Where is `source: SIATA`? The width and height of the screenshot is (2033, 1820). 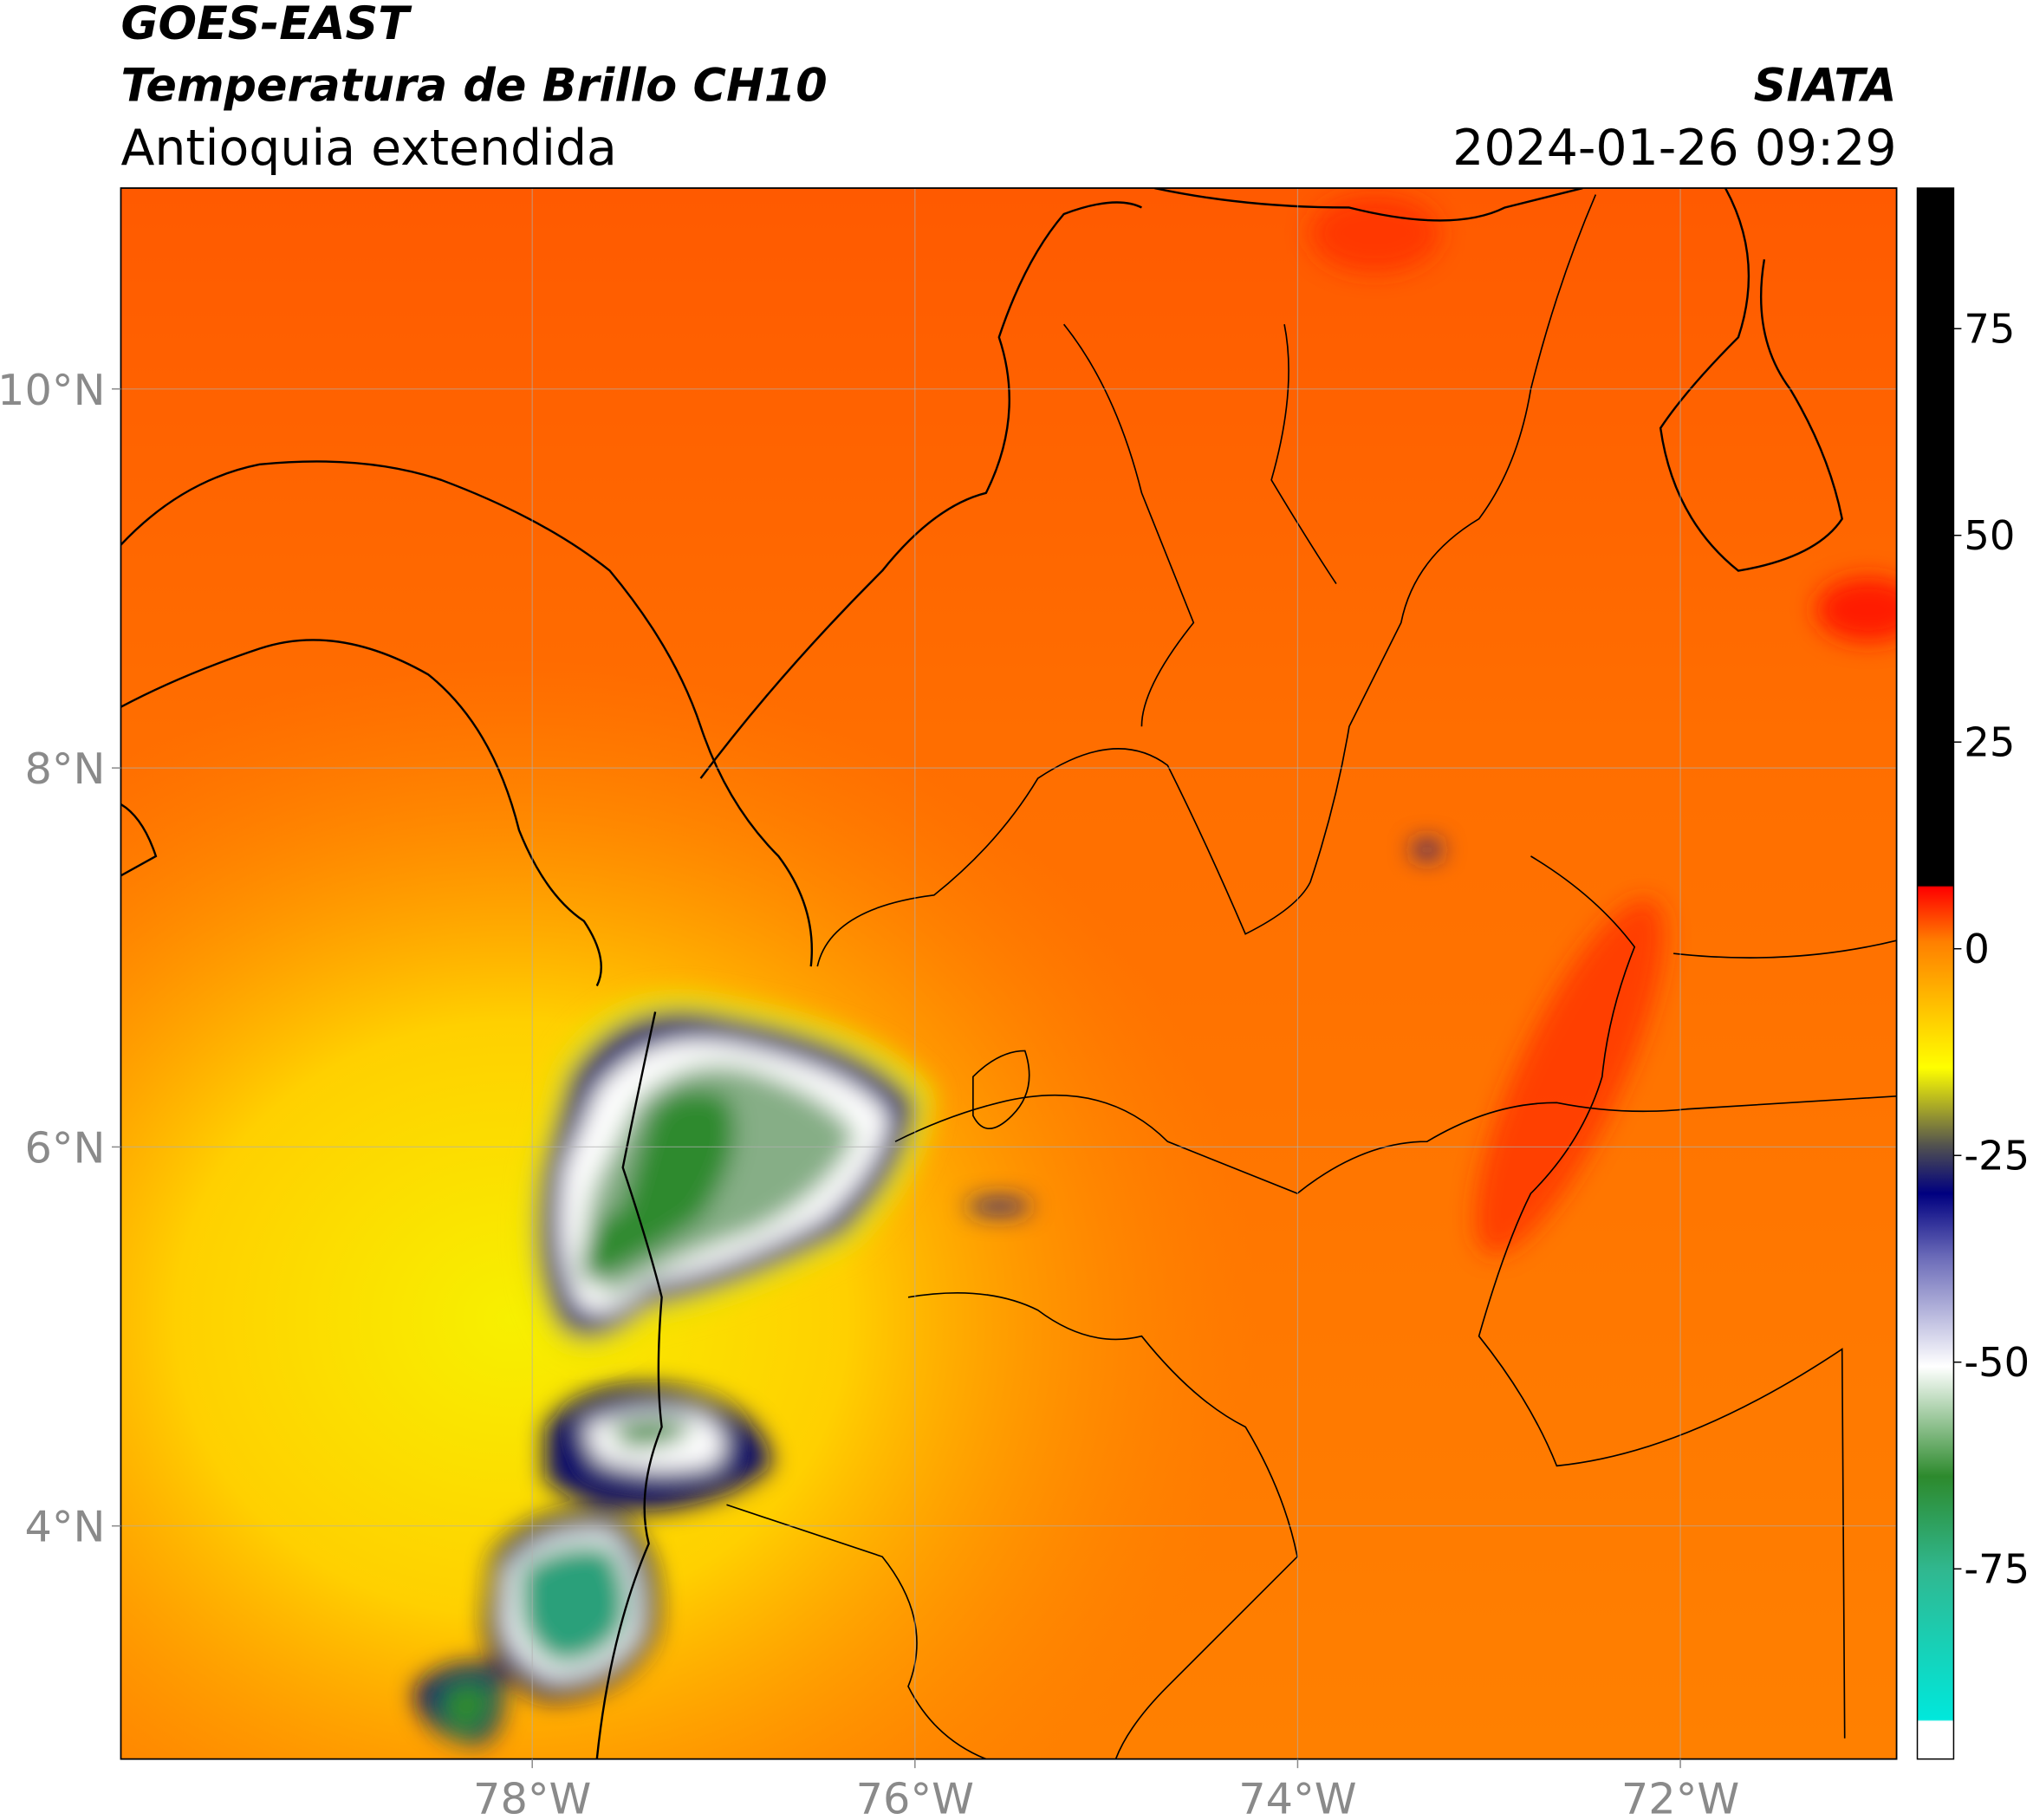
source: SIATA is located at coordinates (1825, 86).